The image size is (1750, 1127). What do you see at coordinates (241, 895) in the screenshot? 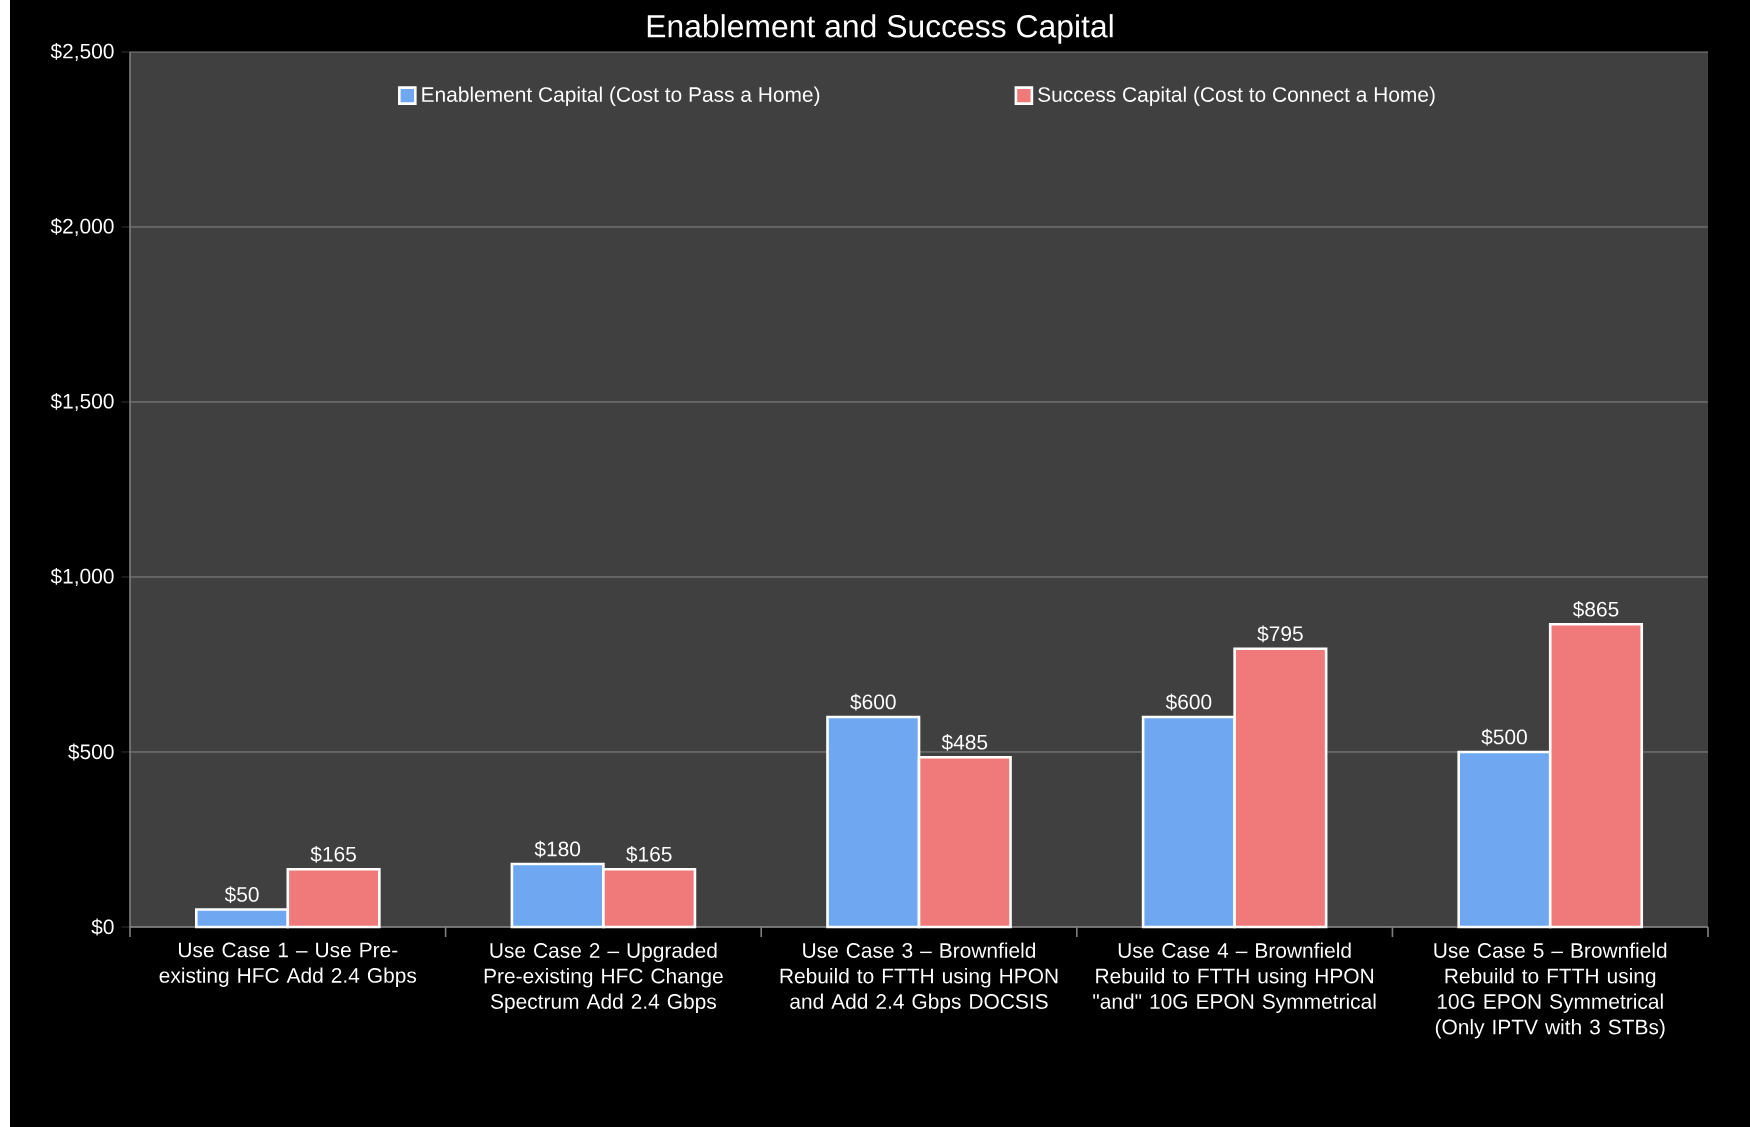
I see `data-label: $50` at bounding box center [241, 895].